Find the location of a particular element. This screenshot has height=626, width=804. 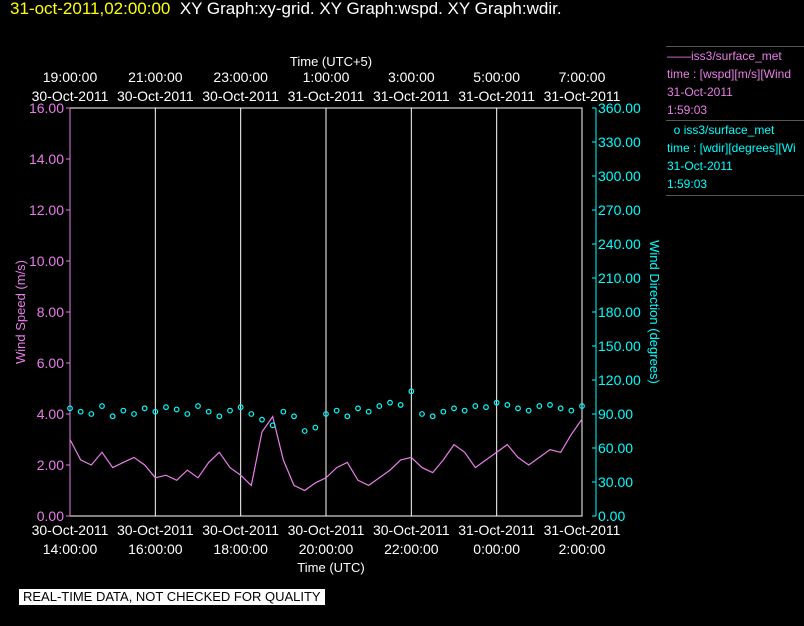

wind-speed-axis-label: Wind Speed (m/s) is located at coordinates (20, 312).